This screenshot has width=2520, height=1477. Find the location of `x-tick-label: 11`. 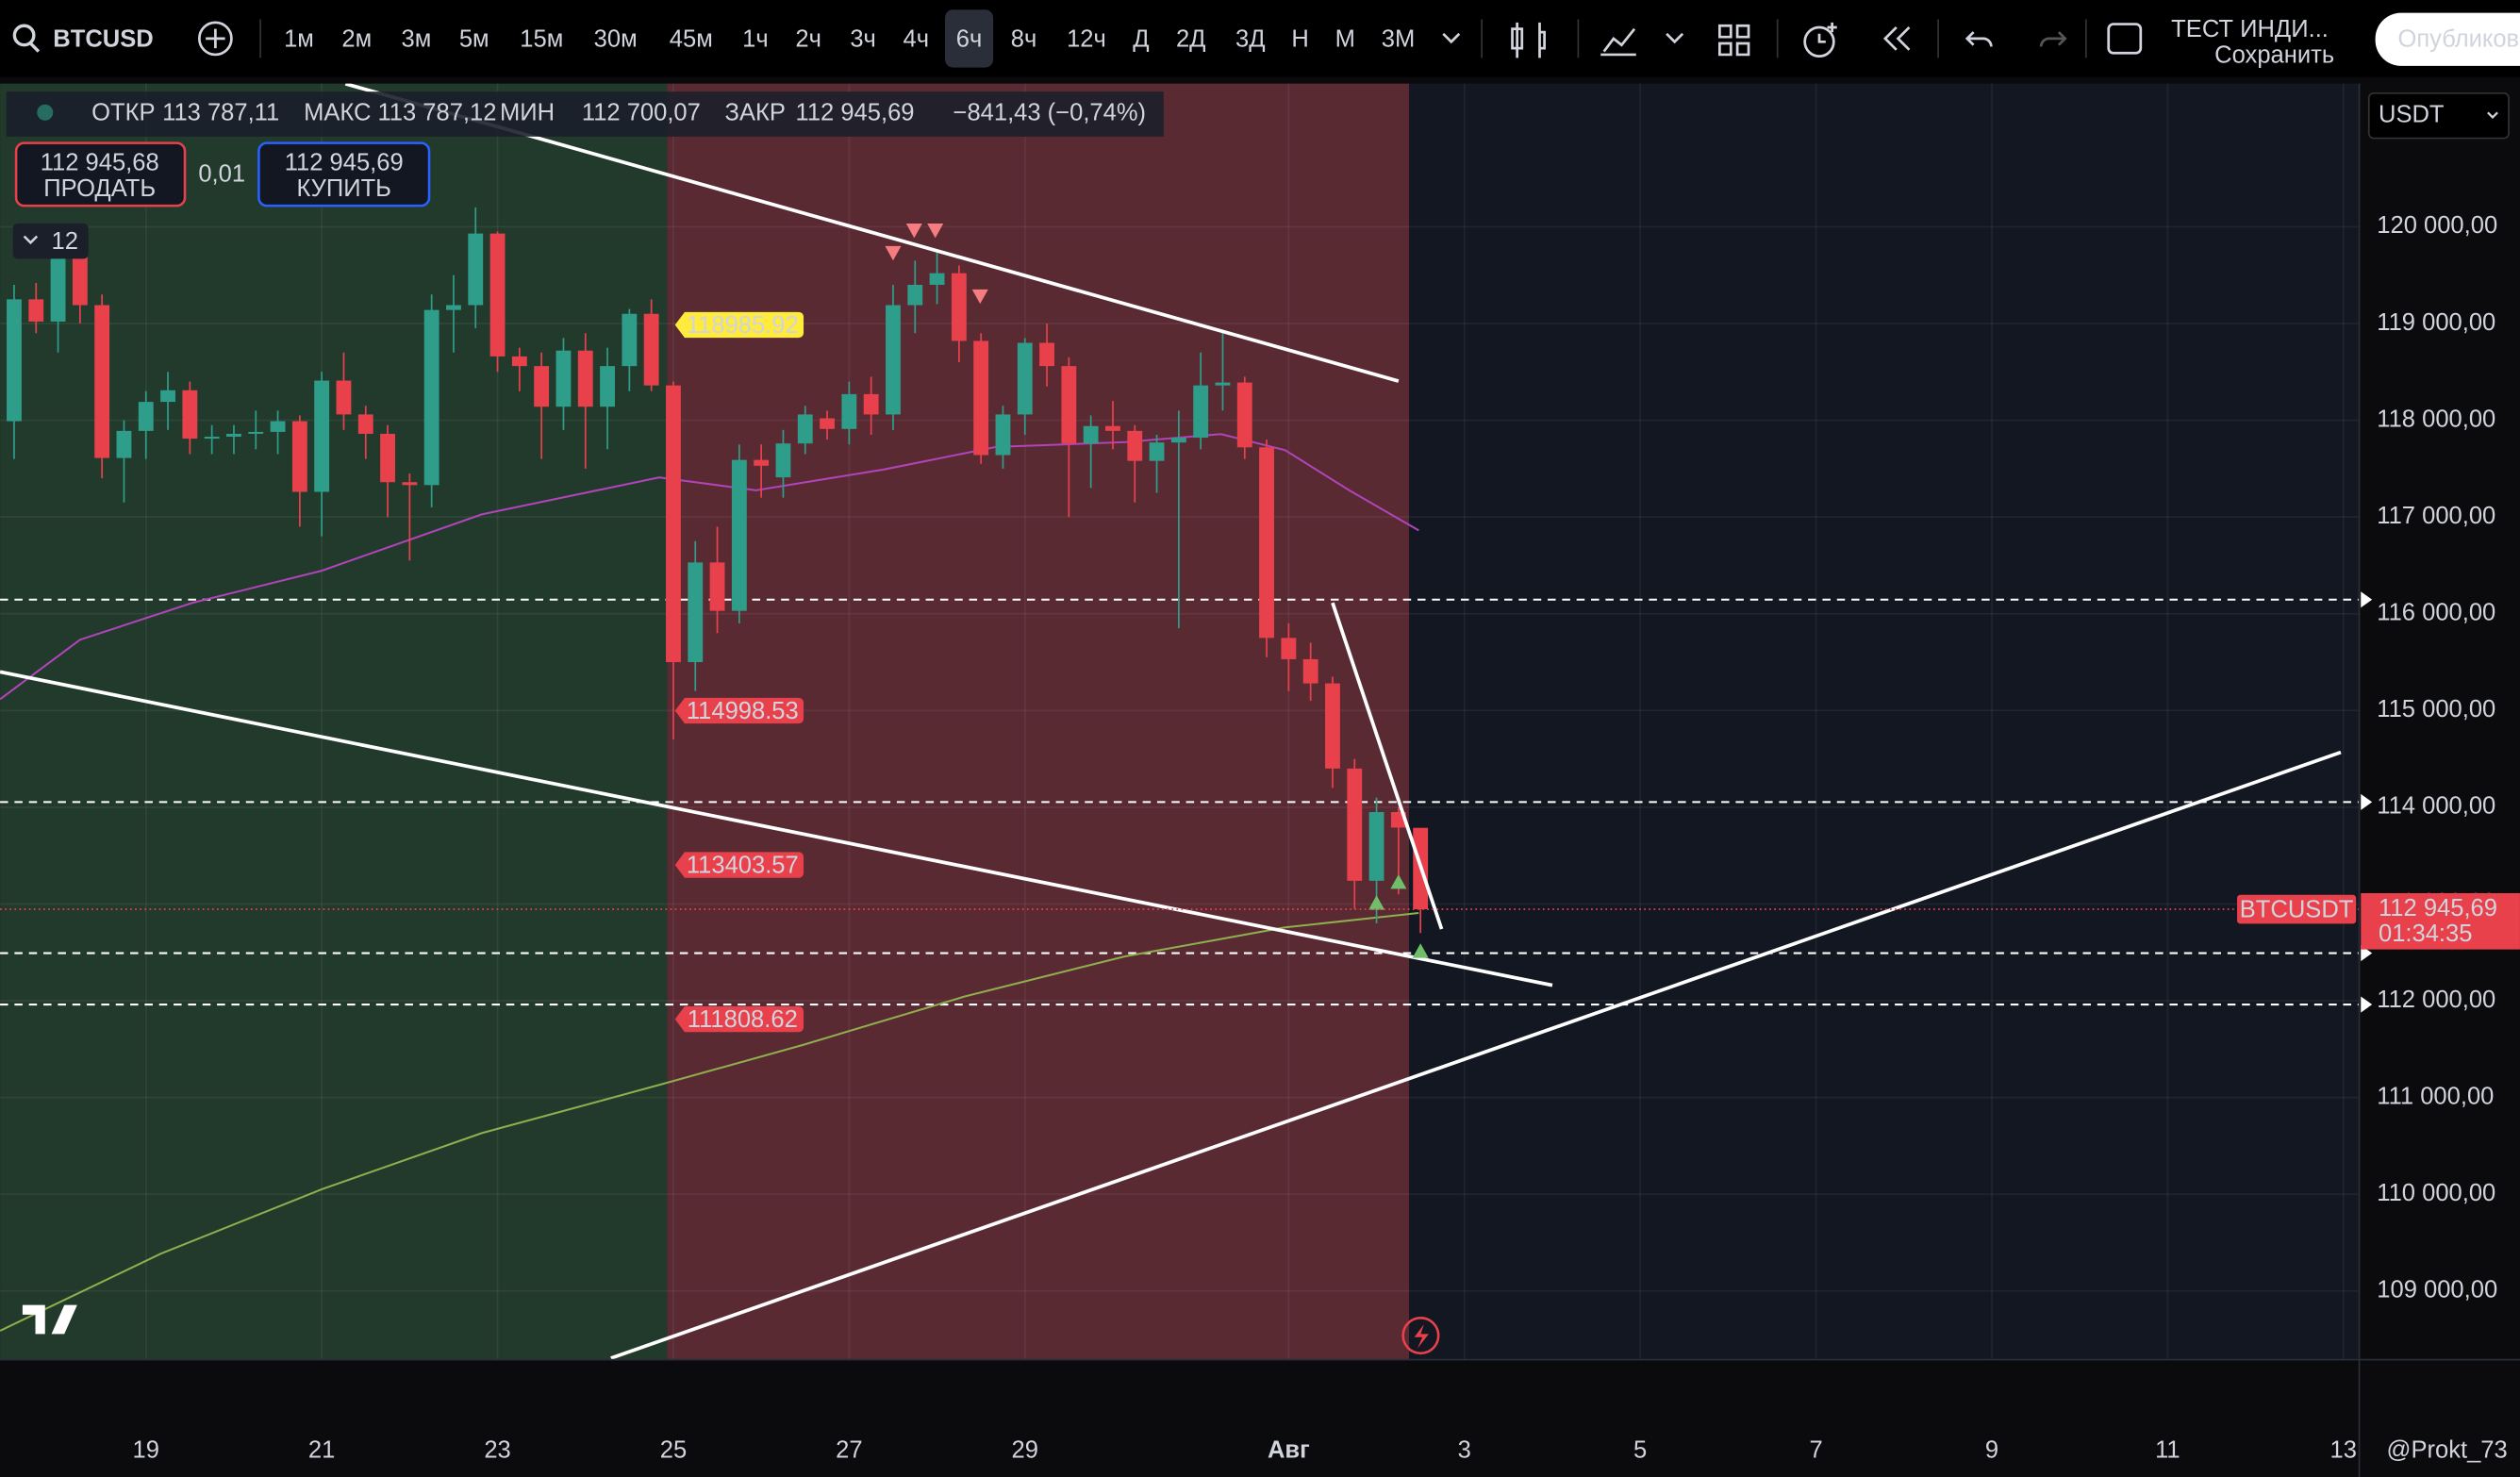

x-tick-label: 11 is located at coordinates (2168, 1450).